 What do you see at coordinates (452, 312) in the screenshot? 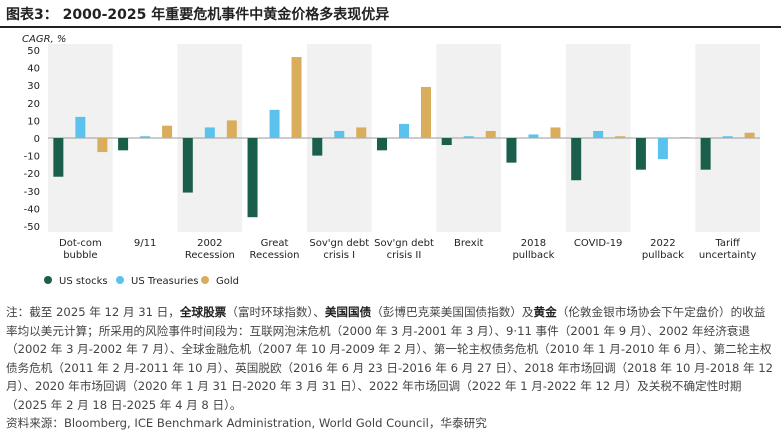
I see `note-text-2: （彭博巴克莱美国国债指数）及` at bounding box center [452, 312].